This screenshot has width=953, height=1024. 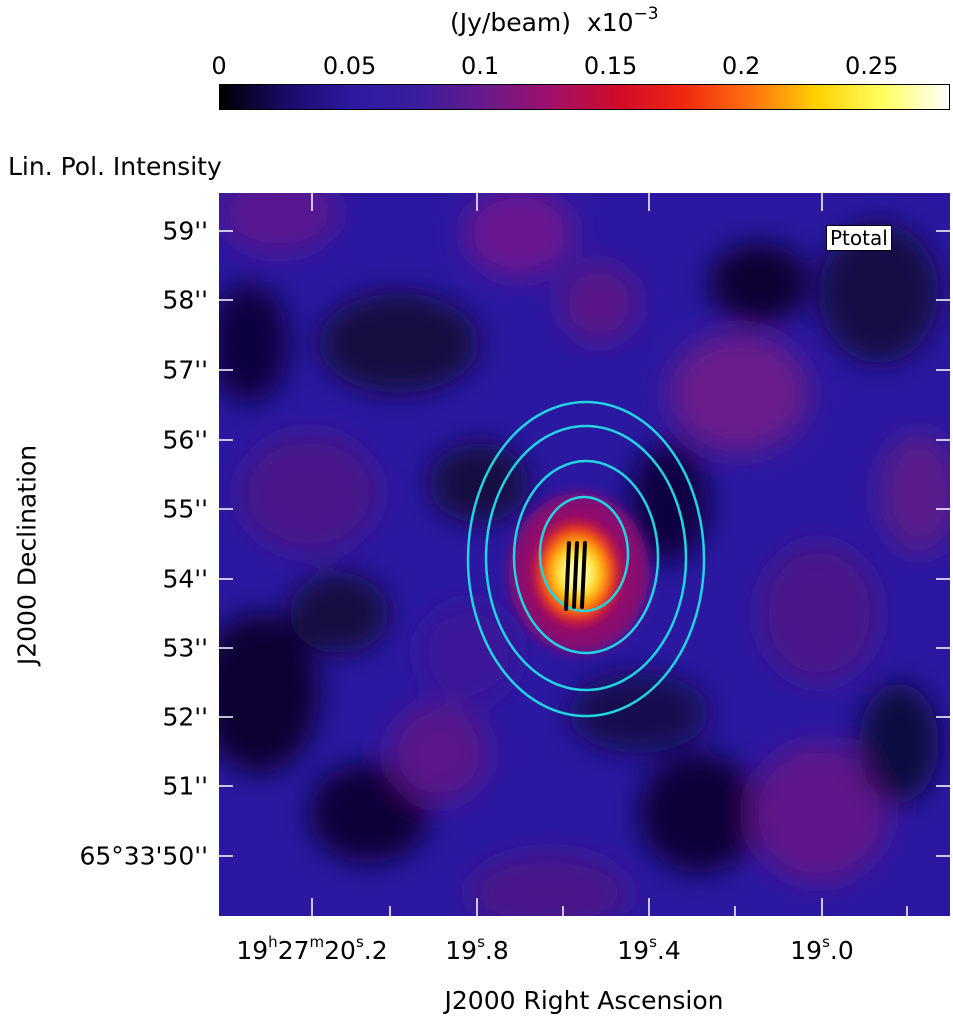 I want to click on y-tick-label: 57'', so click(x=185, y=370).